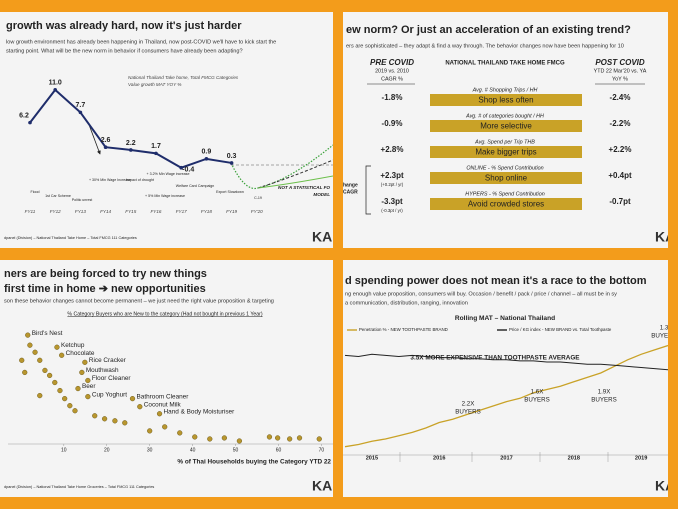 The width and height of the screenshot is (678, 509). What do you see at coordinates (504, 116) in the screenshot?
I see `metric-label: Avg. # of categories bought / HH` at bounding box center [504, 116].